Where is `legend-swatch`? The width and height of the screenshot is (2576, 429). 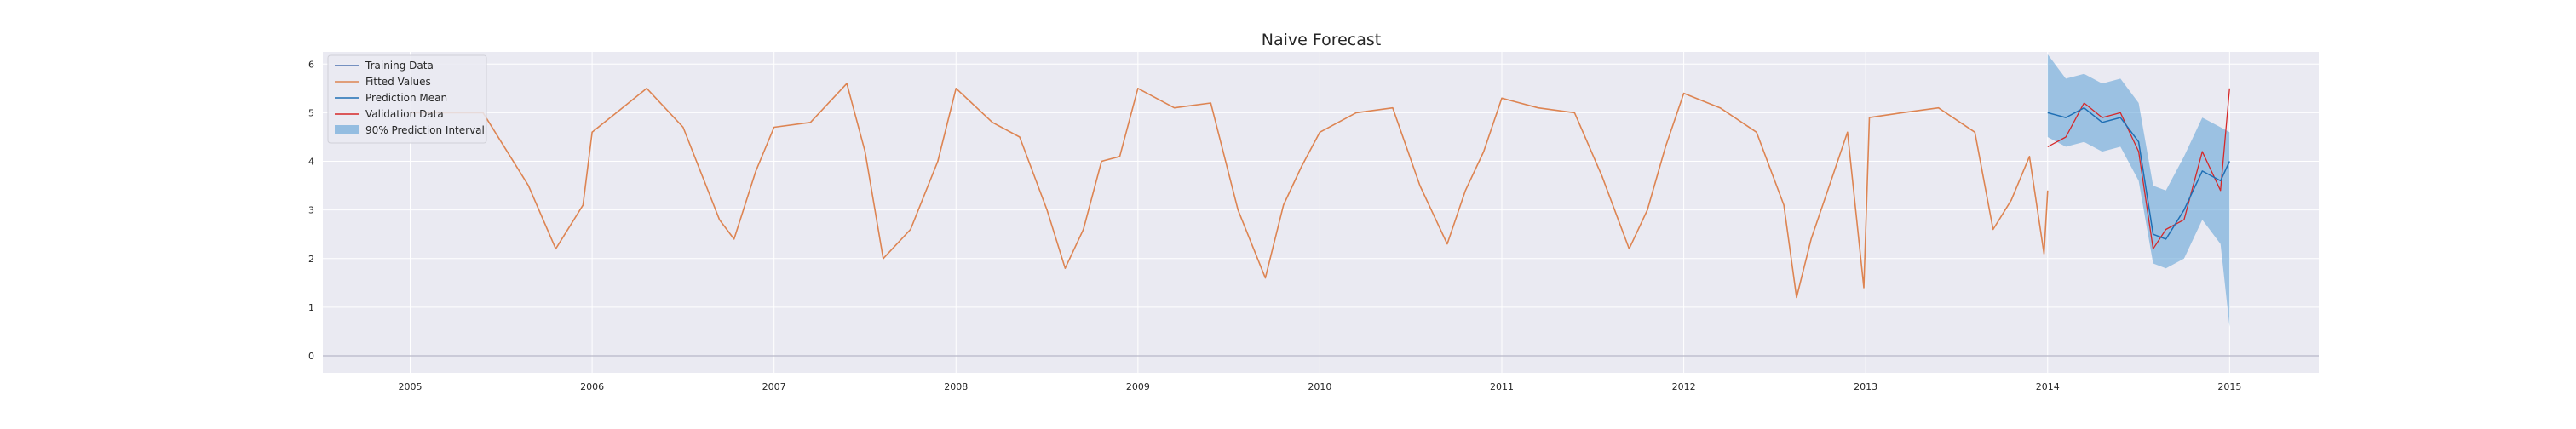 legend-swatch is located at coordinates (347, 129).